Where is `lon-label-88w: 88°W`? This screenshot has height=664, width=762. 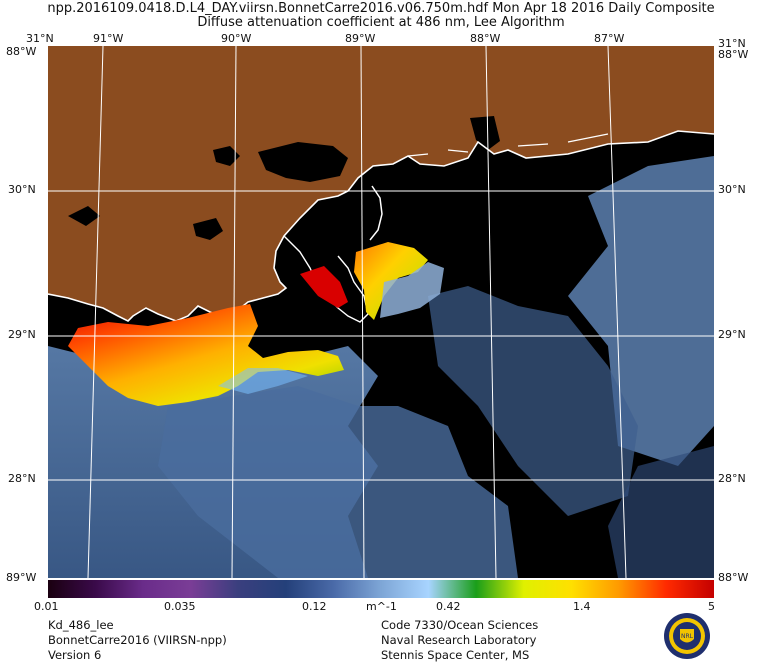 lon-label-88w: 88°W is located at coordinates (485, 38).